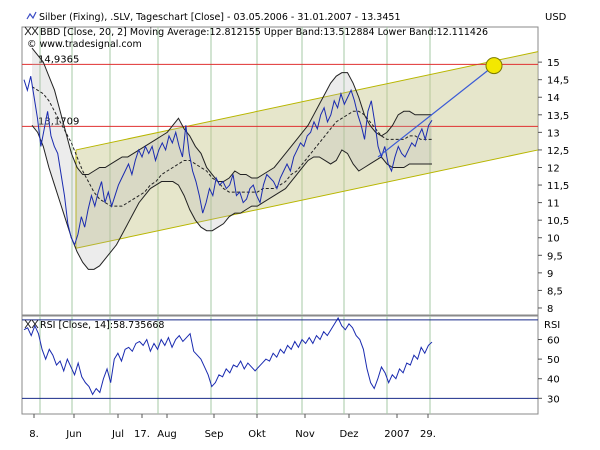 This screenshot has height=450, width=600. What do you see at coordinates (73, 434) in the screenshot?
I see `x-tick-label: Jun` at bounding box center [73, 434].